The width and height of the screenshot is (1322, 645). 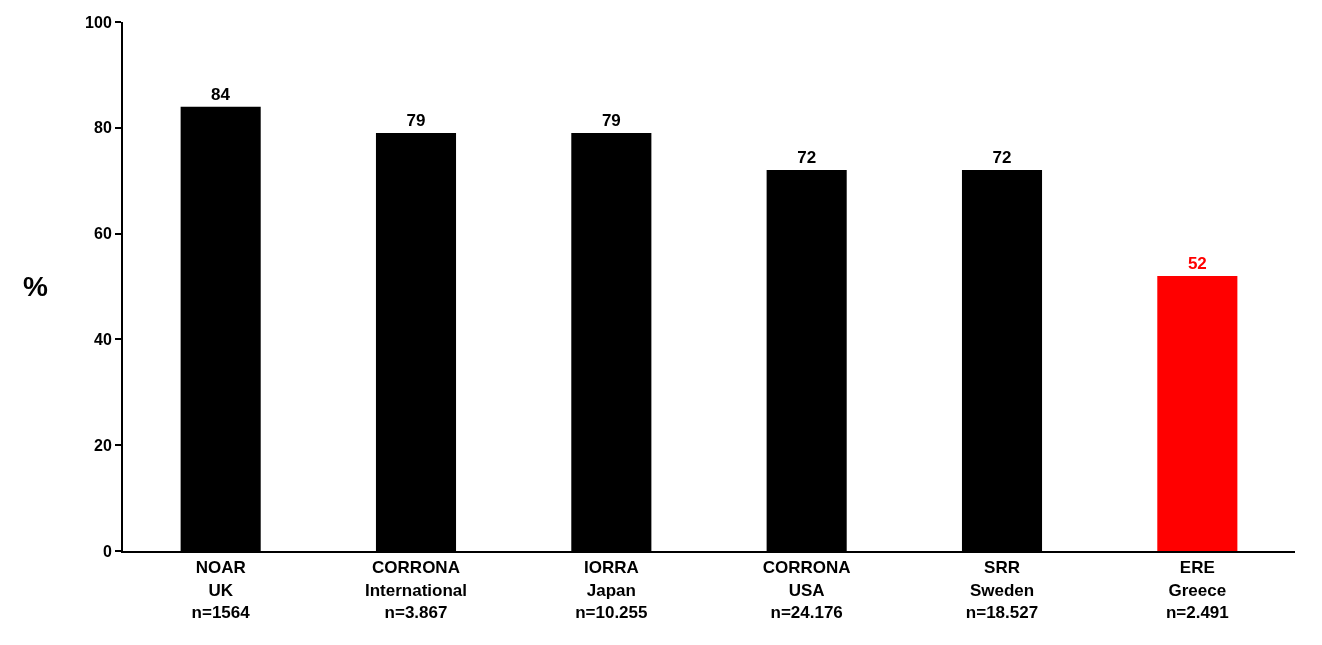 I want to click on y-tick-label: 60, so click(x=103, y=234).